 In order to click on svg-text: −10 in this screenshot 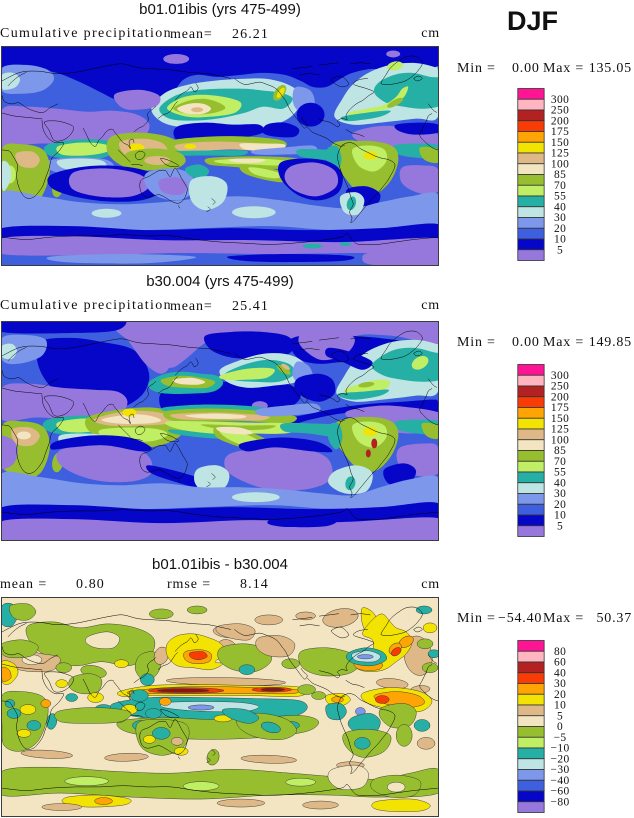, I will do `click(560, 749)`.